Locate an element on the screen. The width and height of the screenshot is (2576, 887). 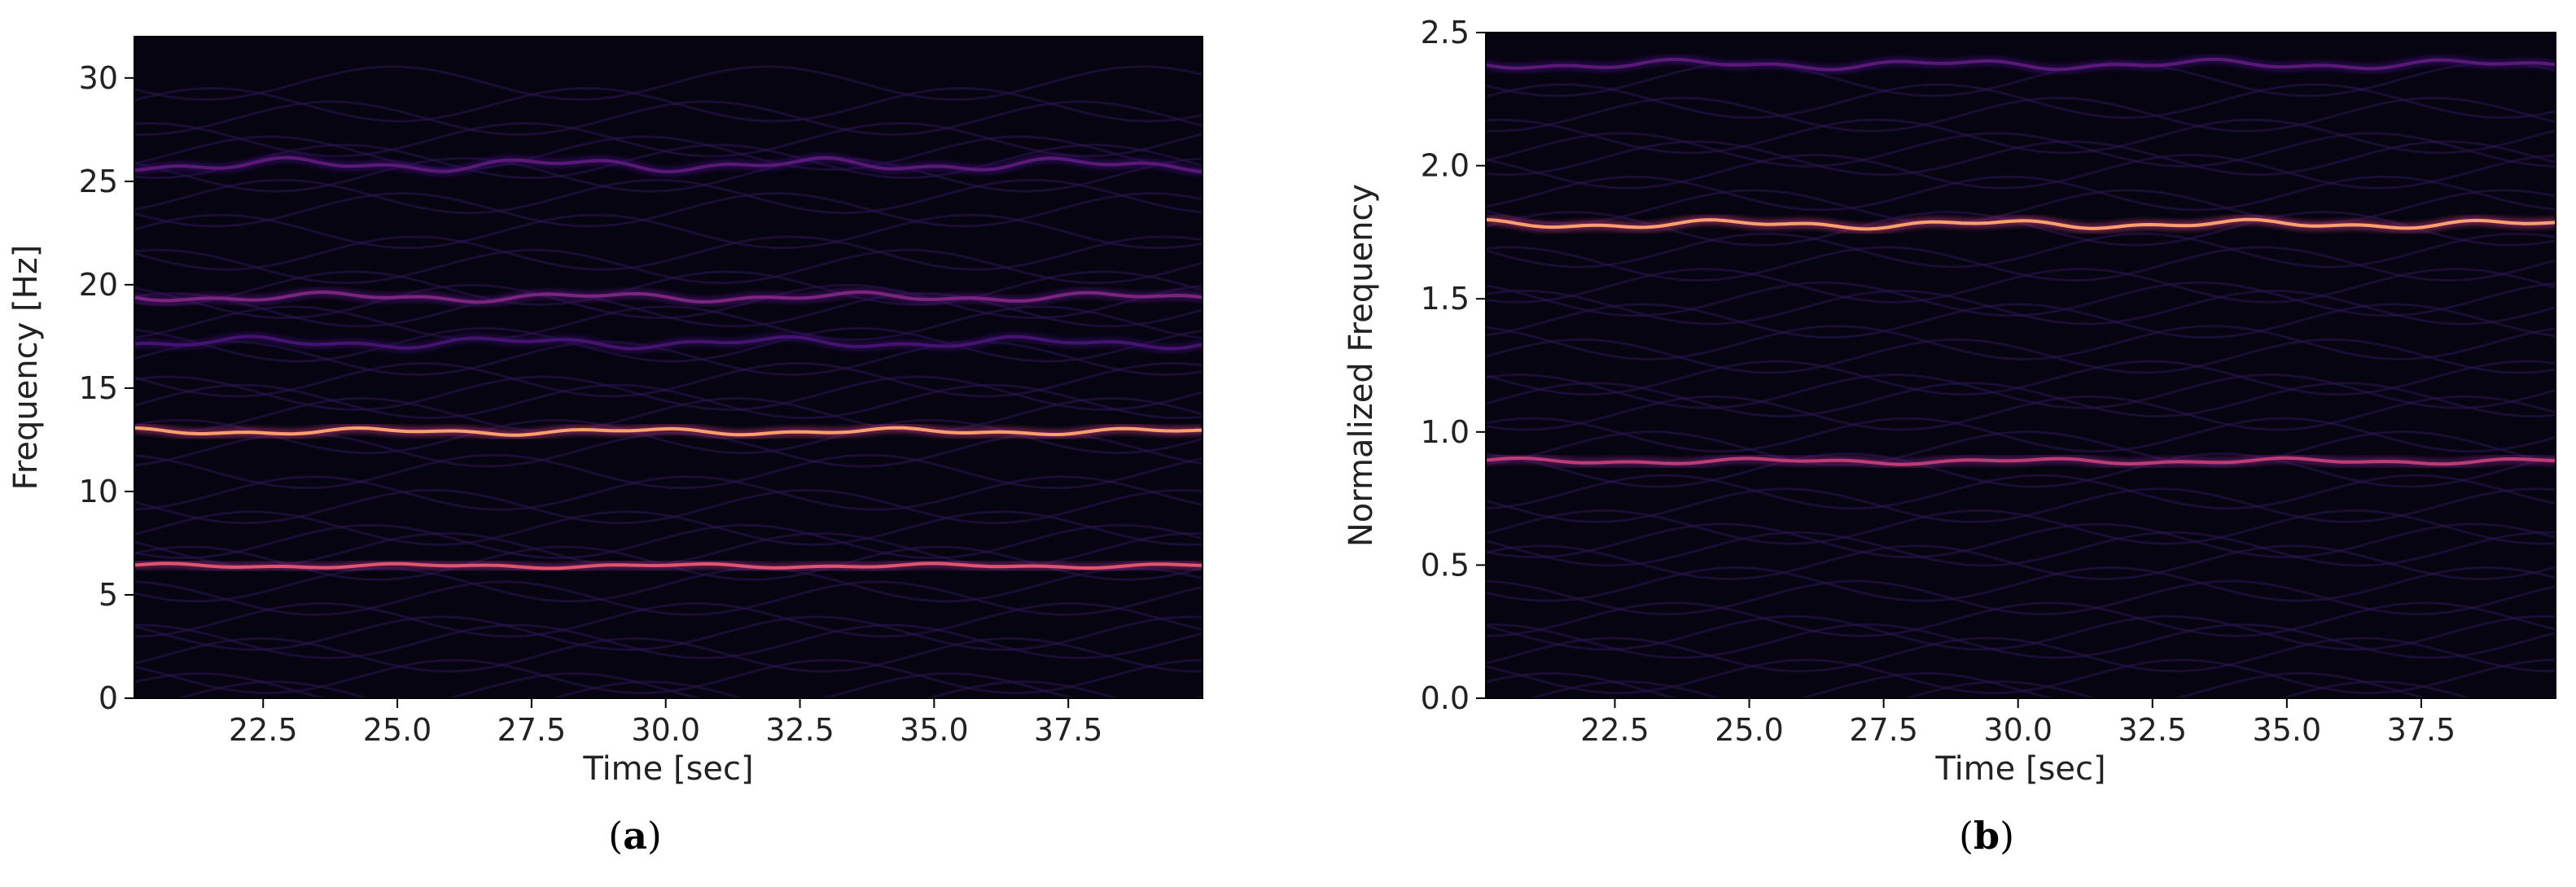
x-tick-label: 30.0 is located at coordinates (2017, 730).